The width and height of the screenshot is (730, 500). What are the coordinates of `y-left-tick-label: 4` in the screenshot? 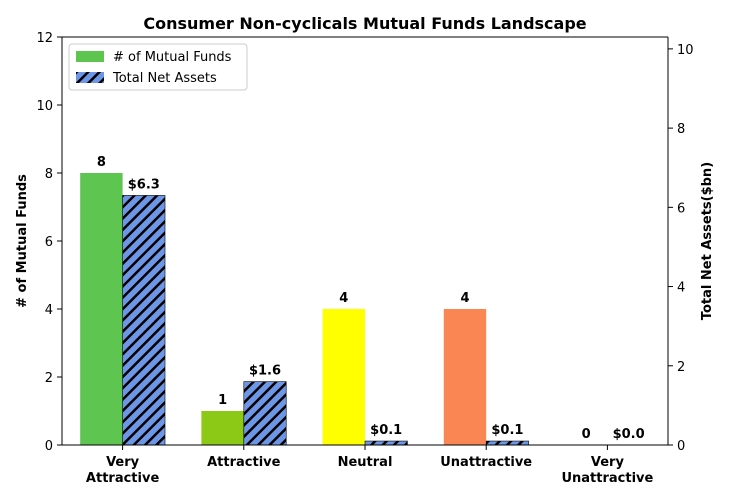 It's located at (49, 310).